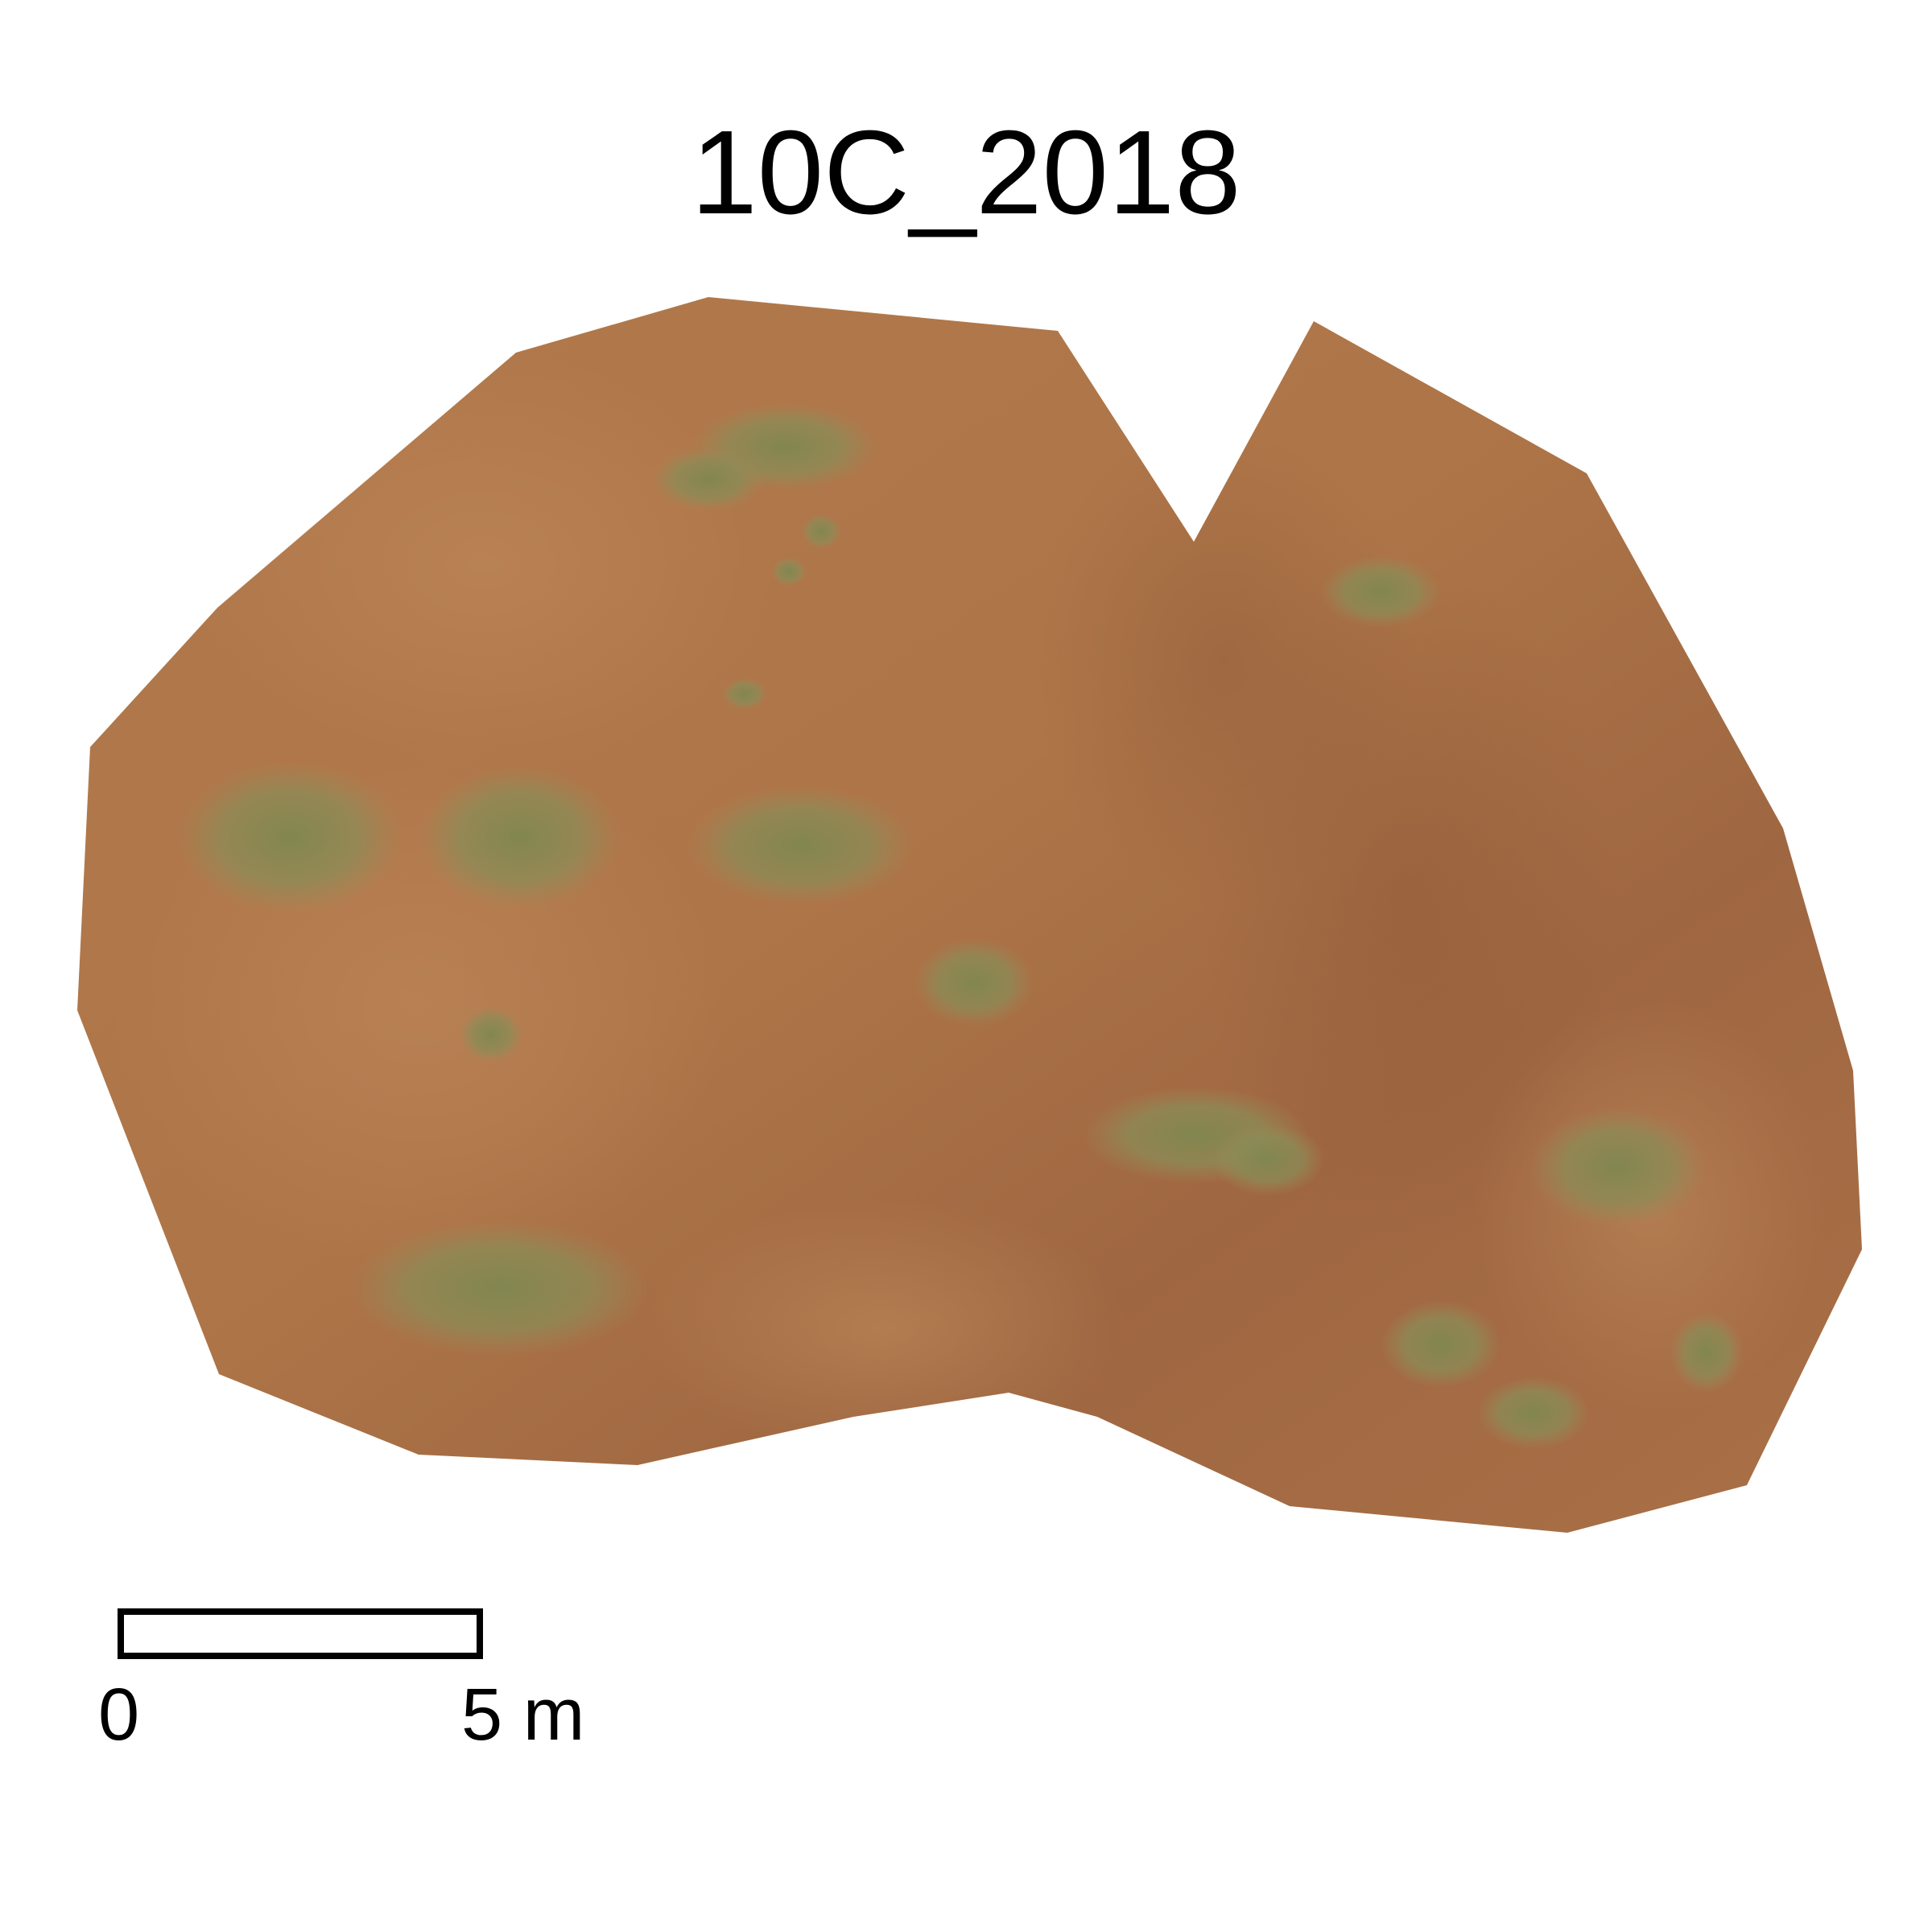  I want to click on map-title: 10C_2018, so click(966, 172).